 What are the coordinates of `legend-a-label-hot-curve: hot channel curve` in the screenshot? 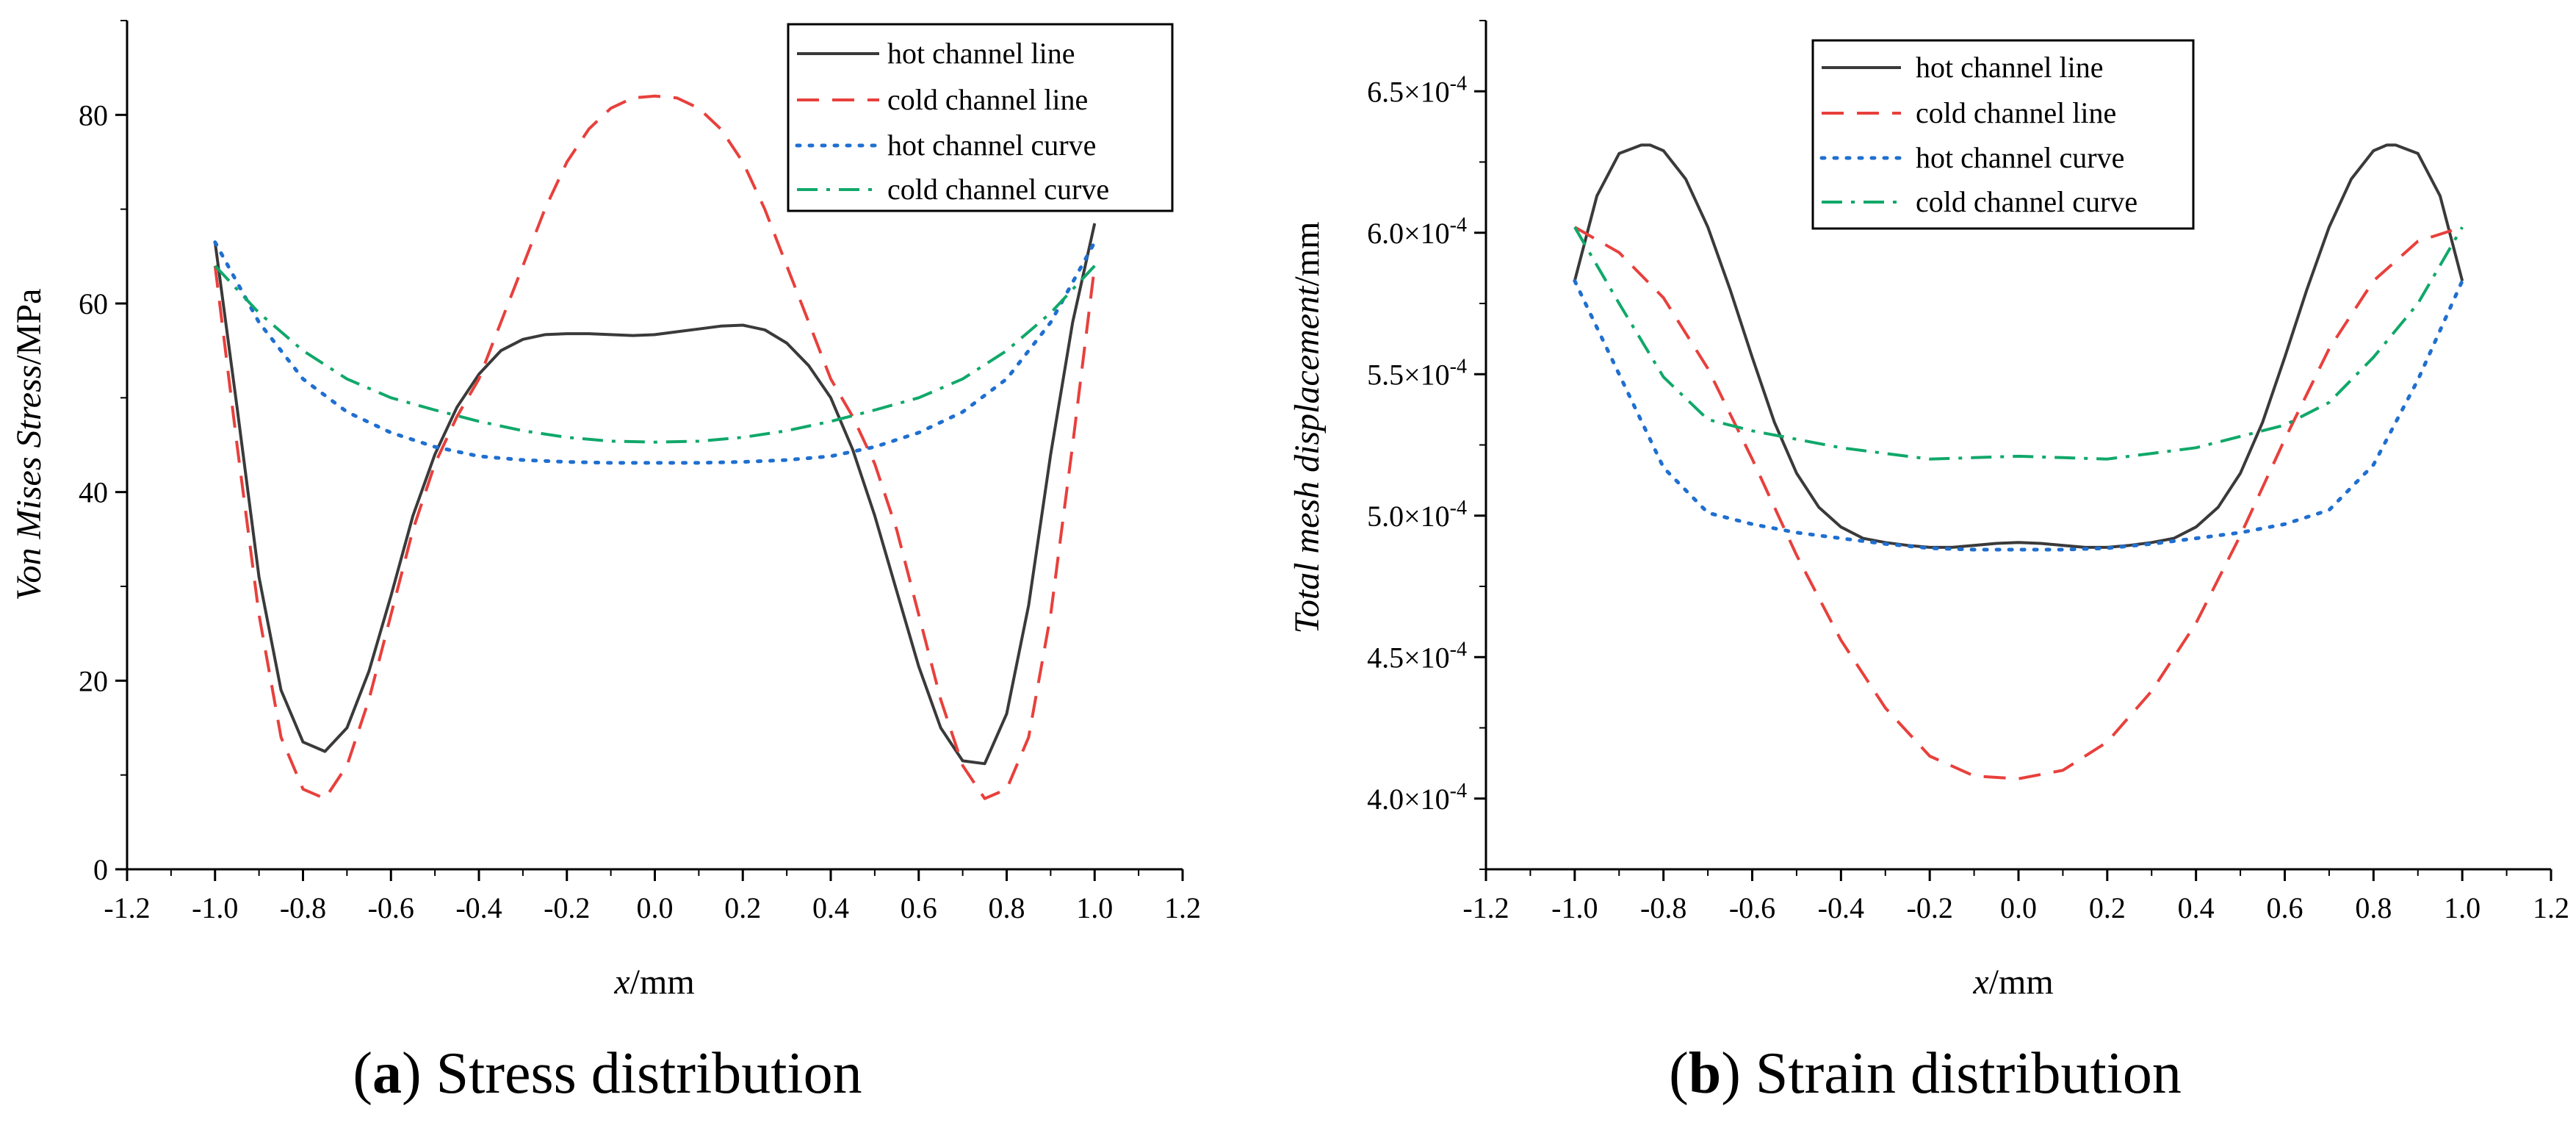 It's located at (991, 145).